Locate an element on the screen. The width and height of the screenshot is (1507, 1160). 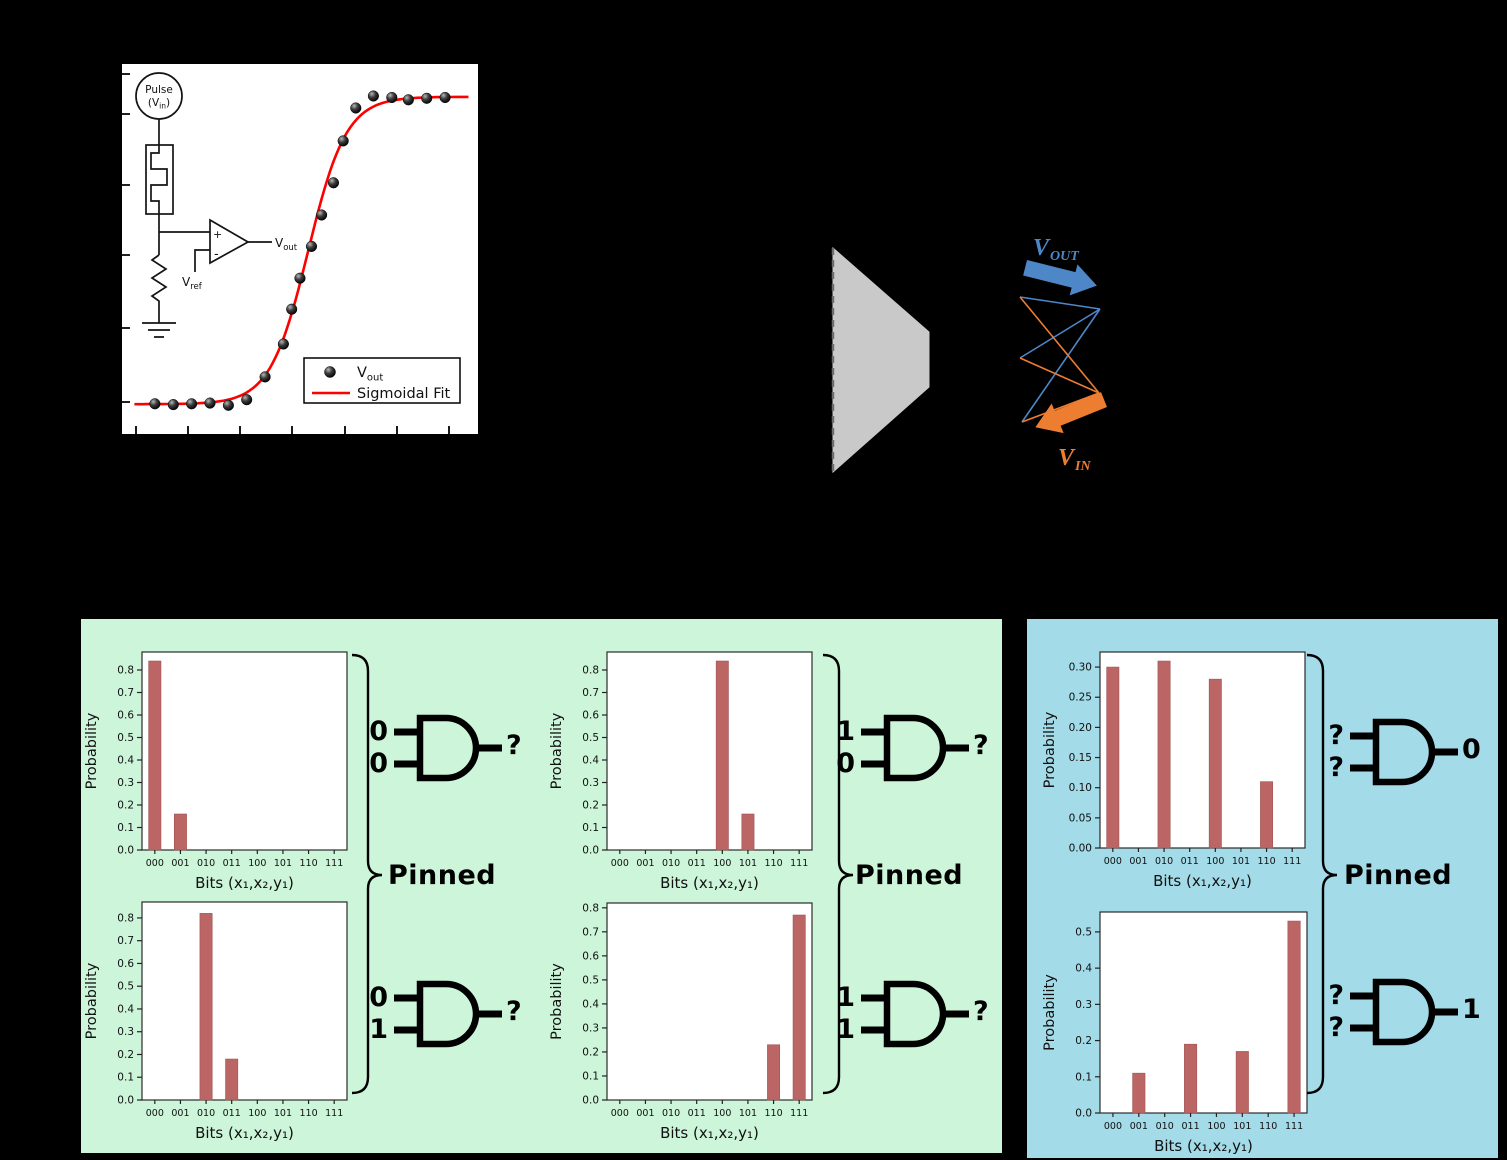
gate-input-label: 1 is located at coordinates (845, 731).